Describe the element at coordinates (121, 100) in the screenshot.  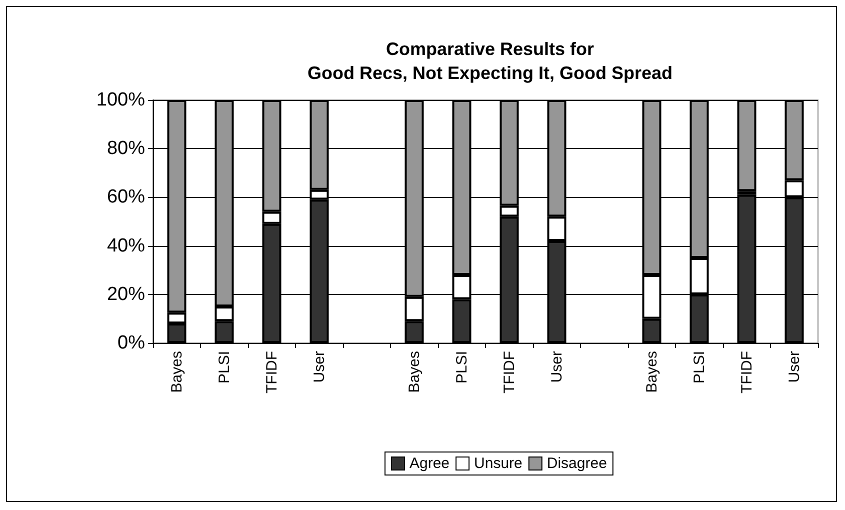
I see `y-tick-label: 100%` at that location.